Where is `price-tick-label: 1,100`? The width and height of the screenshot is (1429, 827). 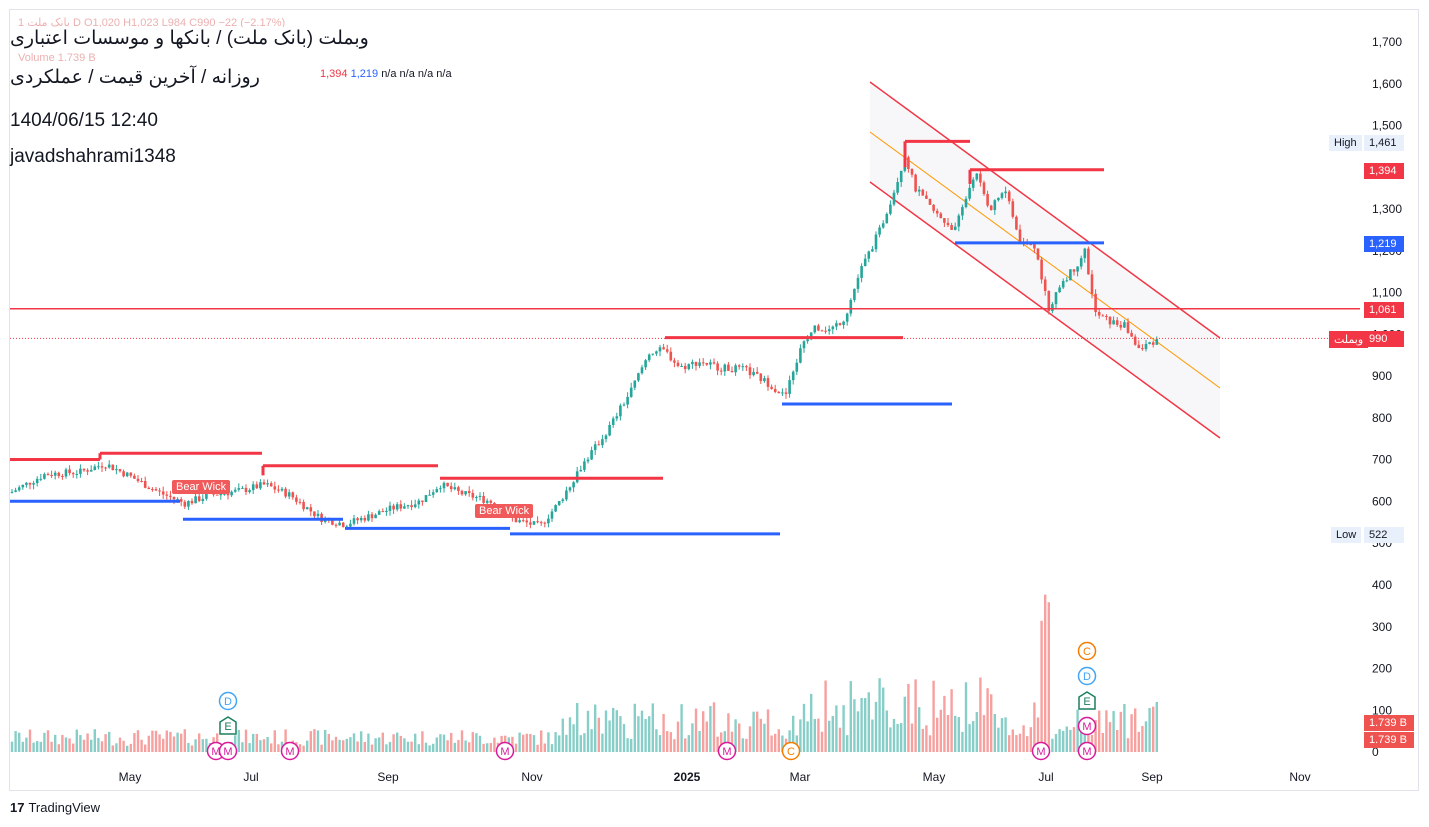 price-tick-label: 1,100 is located at coordinates (1387, 293).